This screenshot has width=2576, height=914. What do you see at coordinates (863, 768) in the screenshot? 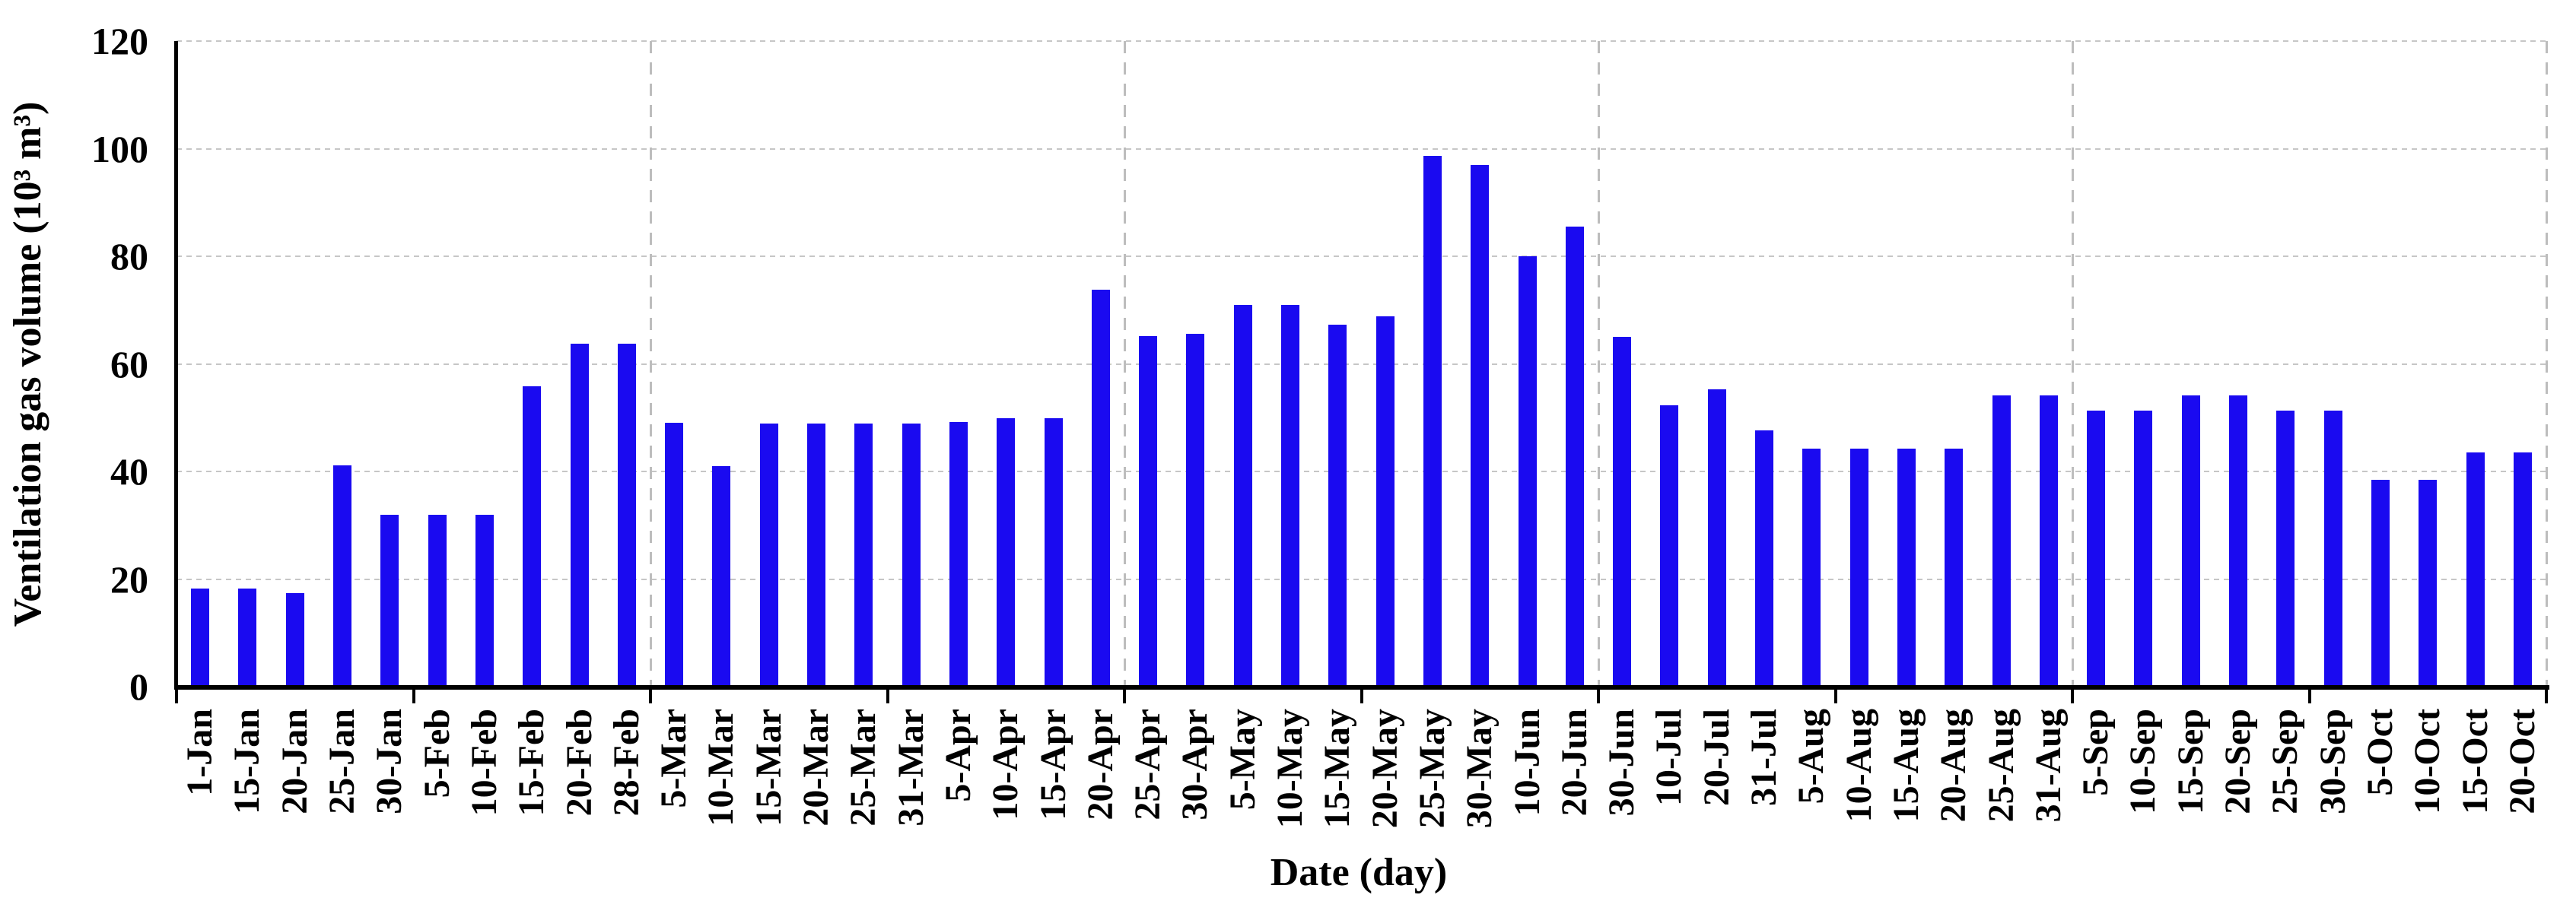
I see `x-tick-label: 25-Mar` at bounding box center [863, 768].